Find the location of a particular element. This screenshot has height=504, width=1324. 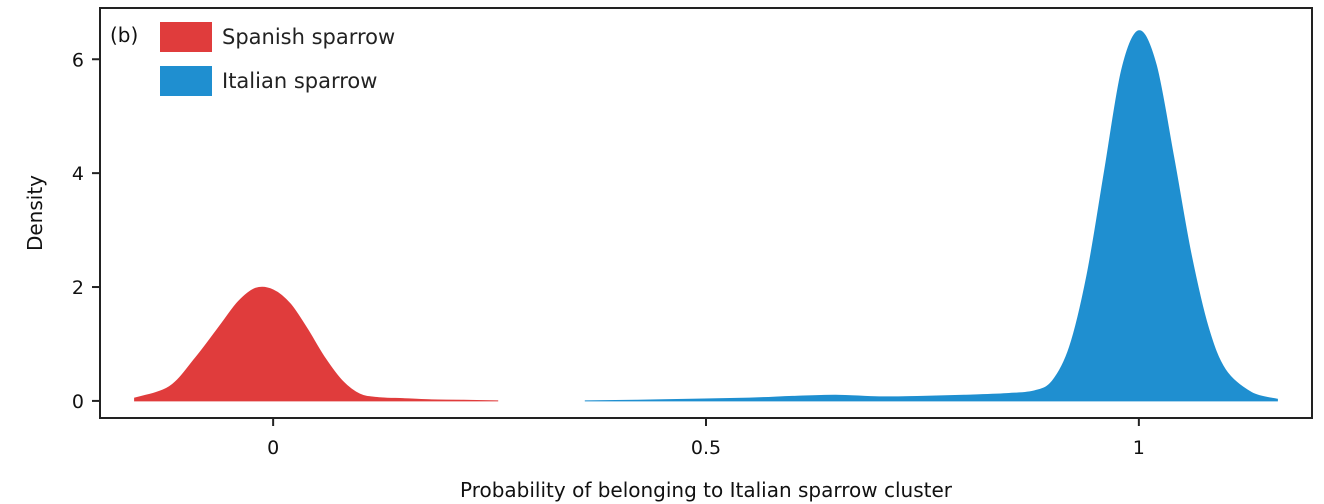

legend: Spanish sparrow Italian sparrow is located at coordinates (277, 59).